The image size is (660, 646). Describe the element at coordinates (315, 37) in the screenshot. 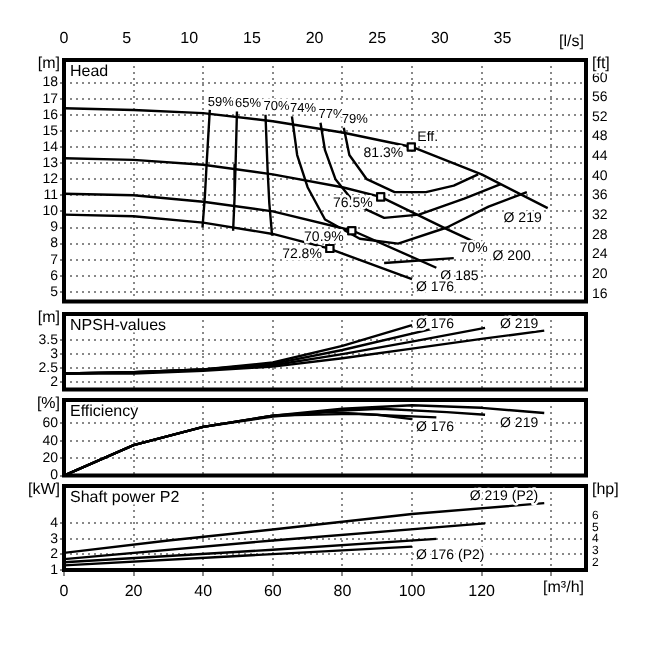

I see `x2-tick-label: 20` at that location.